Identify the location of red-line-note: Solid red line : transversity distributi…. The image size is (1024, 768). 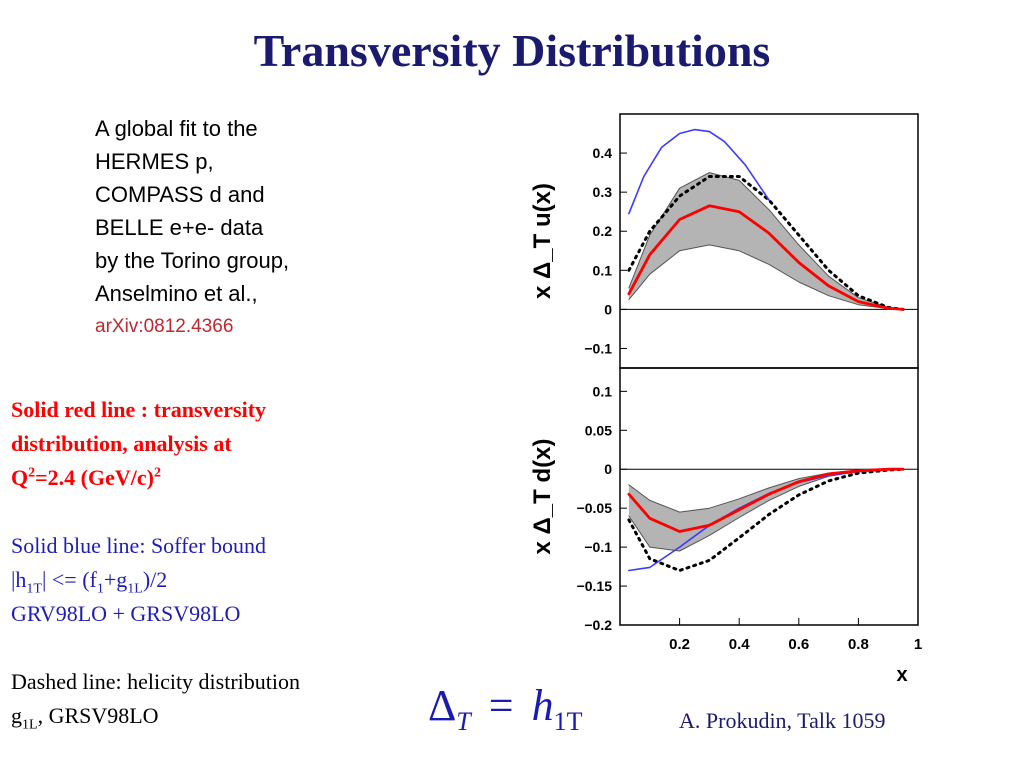
(211, 444).